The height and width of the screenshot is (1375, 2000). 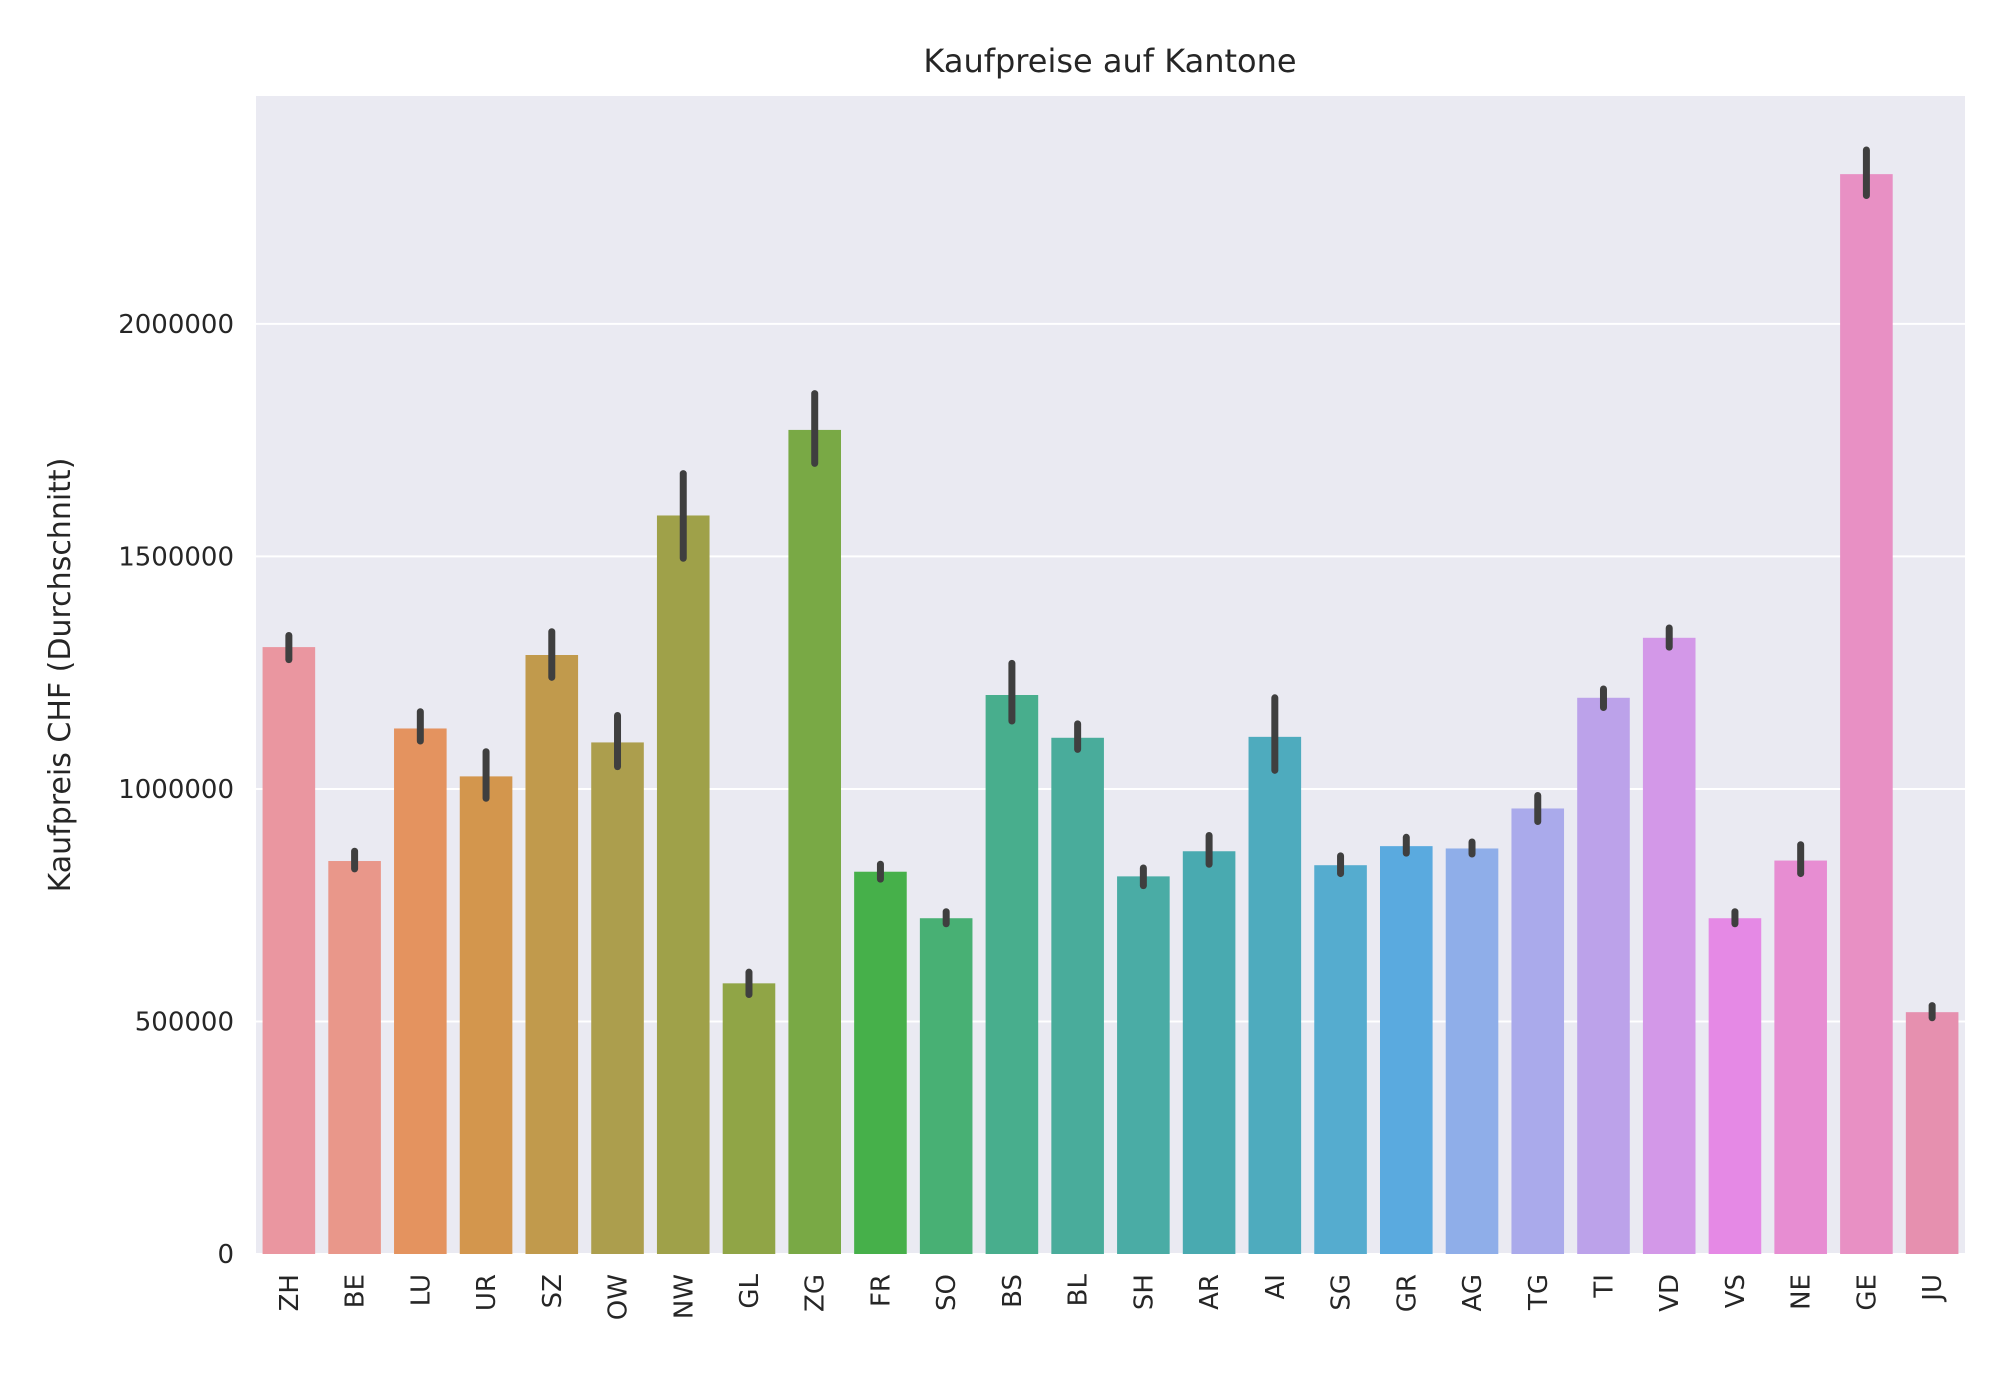 What do you see at coordinates (176, 325) in the screenshot?
I see `y-tick-label: 2000000` at bounding box center [176, 325].